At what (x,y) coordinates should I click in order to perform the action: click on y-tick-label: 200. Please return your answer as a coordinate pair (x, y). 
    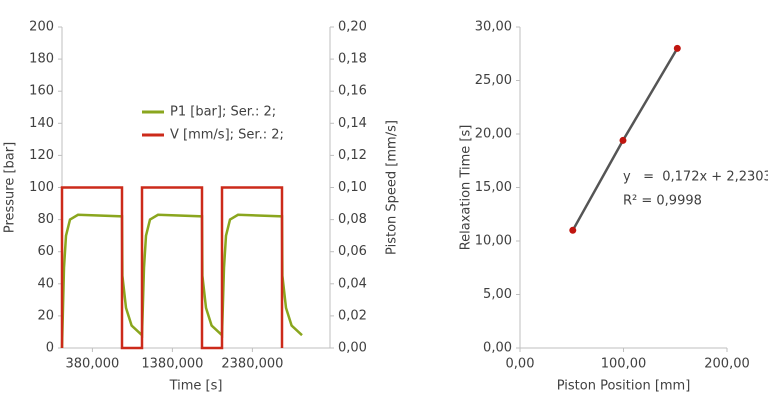
    Looking at the image, I should click on (41, 27).